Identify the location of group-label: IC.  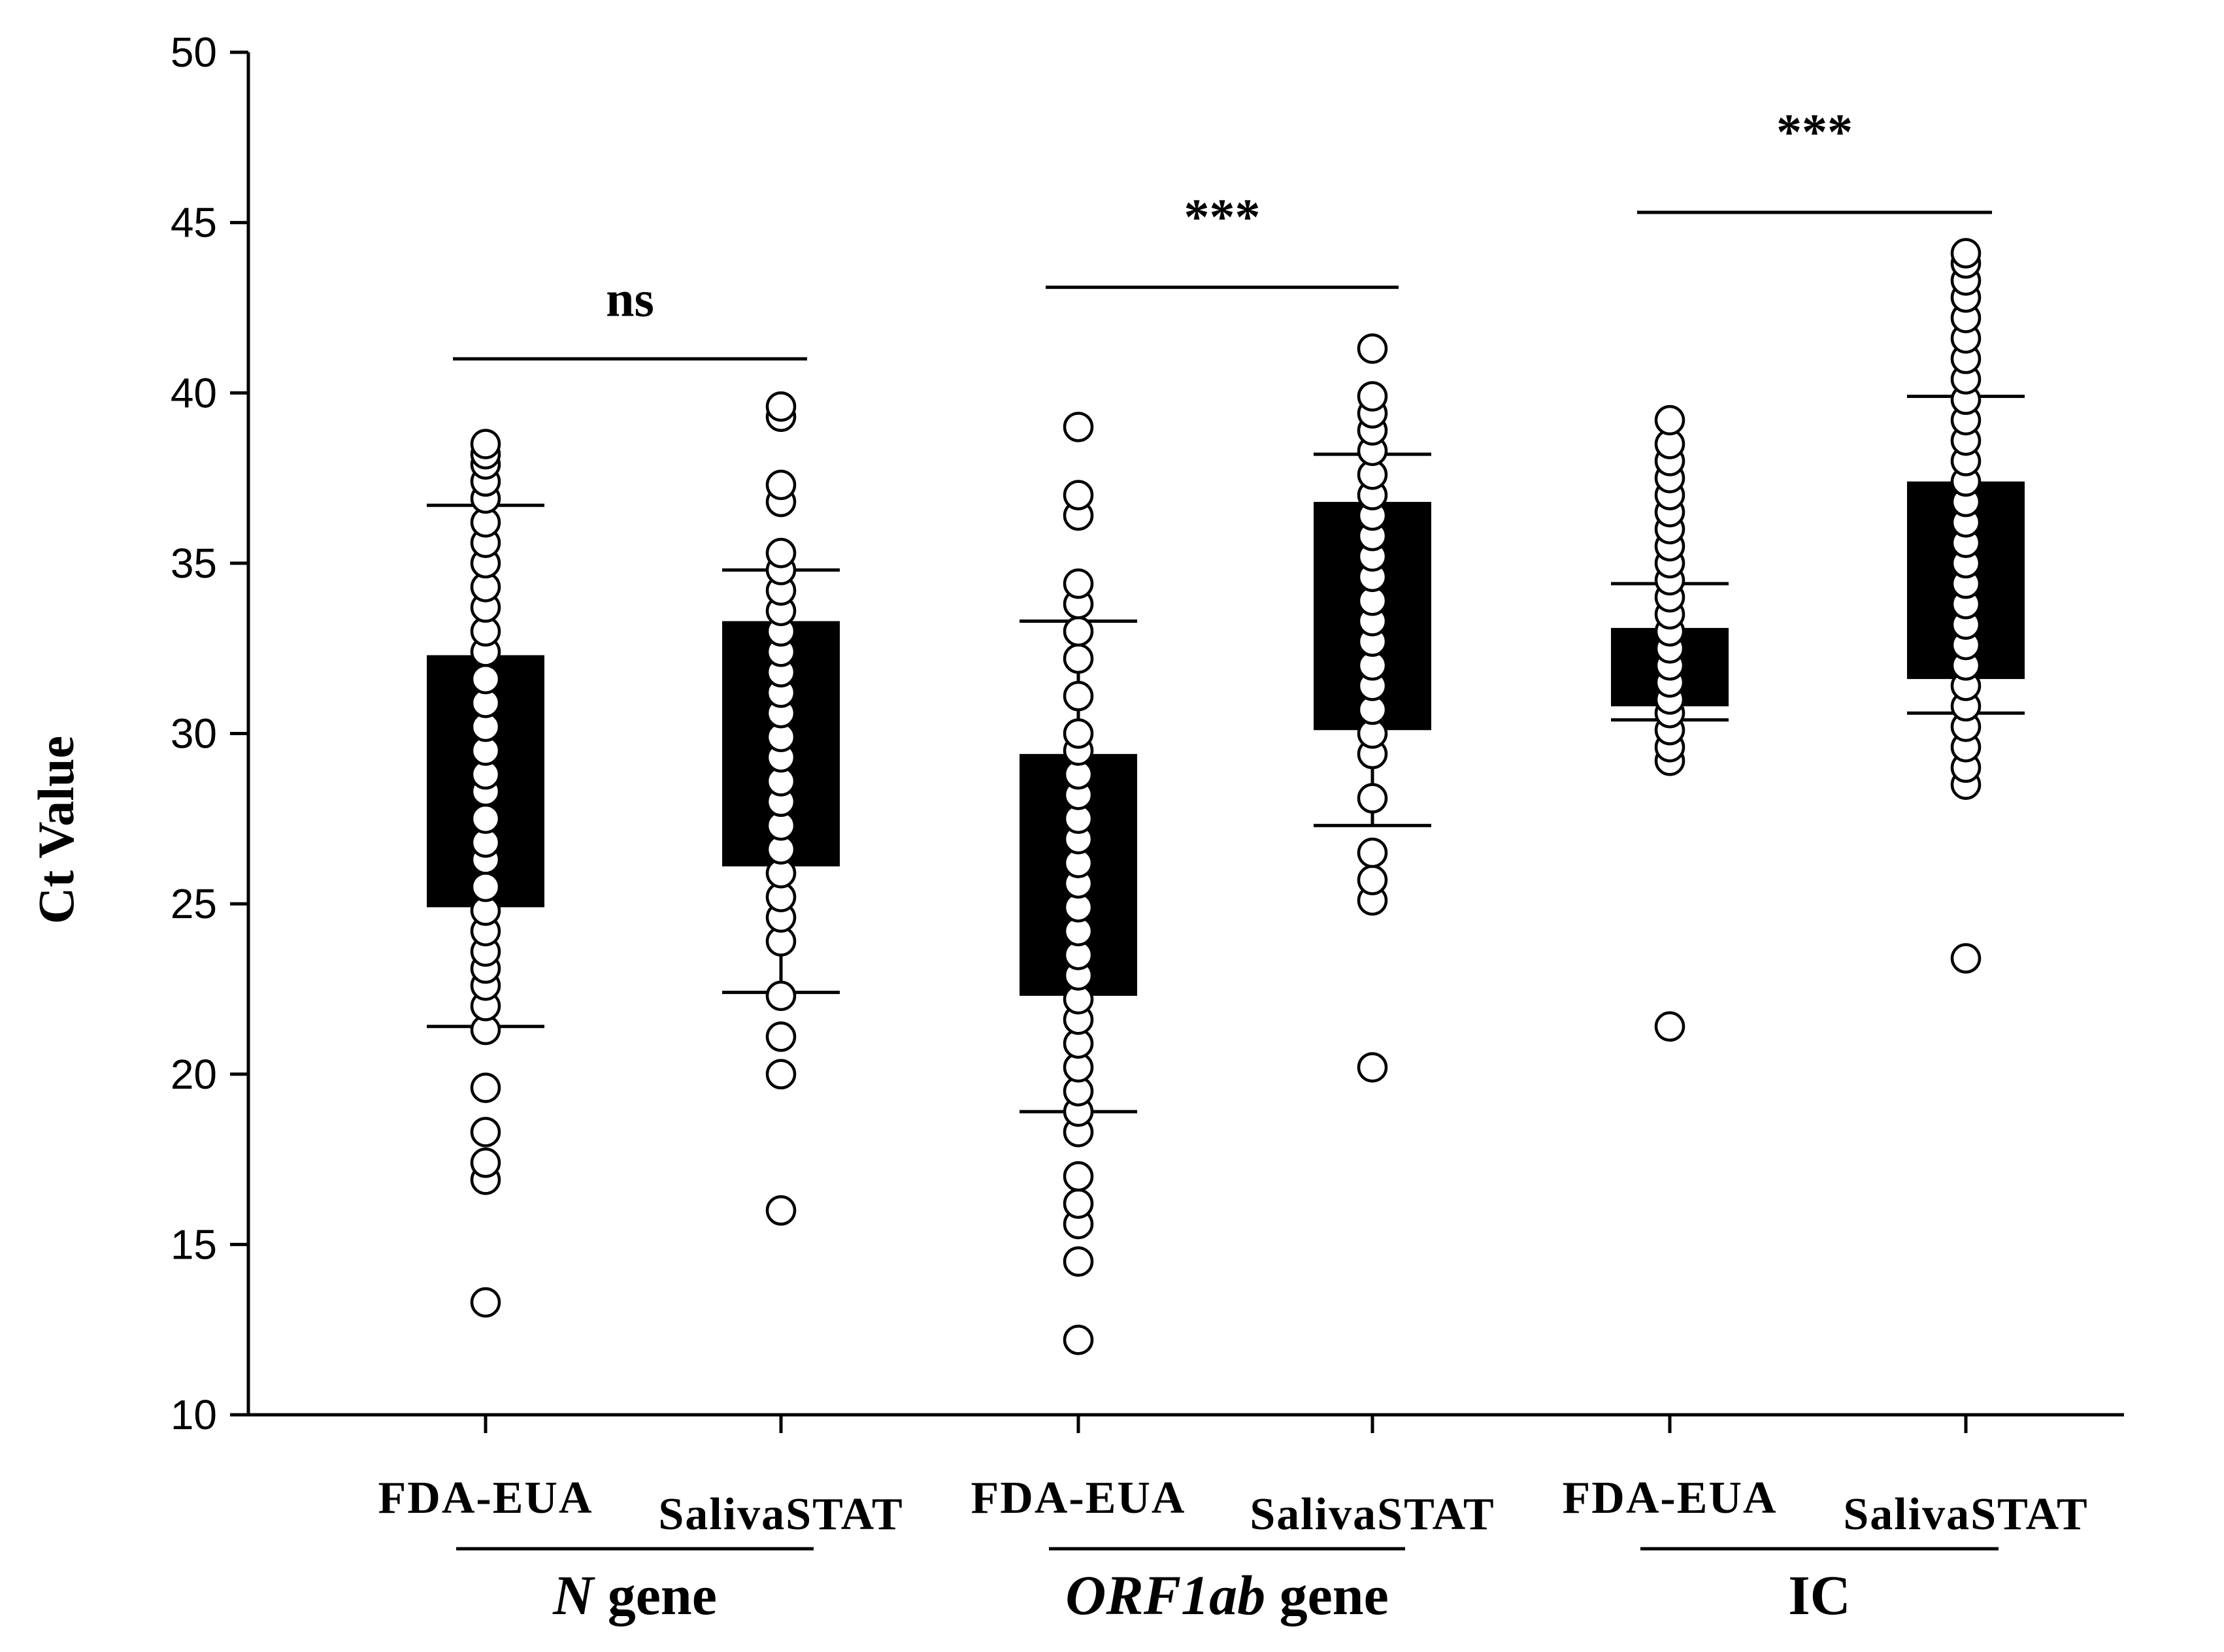
(1819, 1596).